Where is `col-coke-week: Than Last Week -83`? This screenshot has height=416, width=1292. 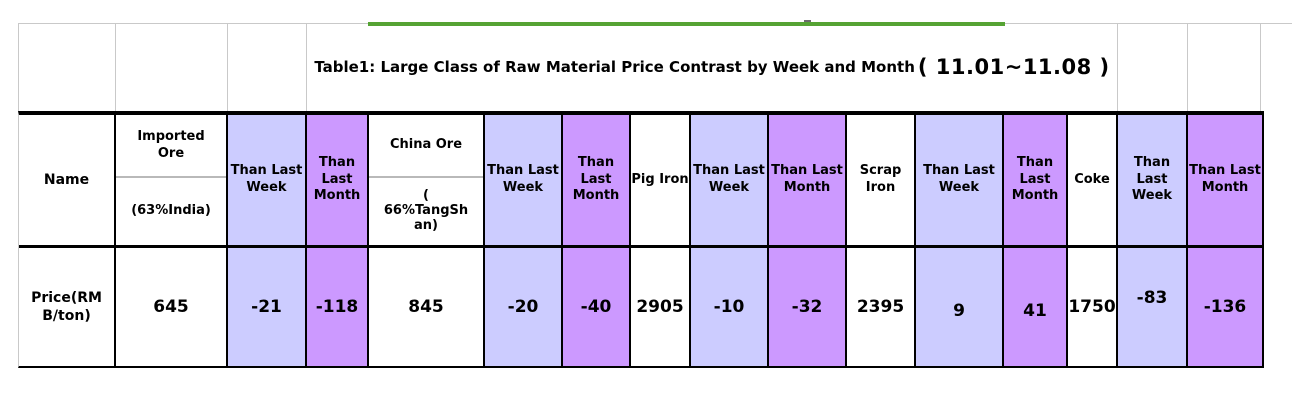
col-coke-week: Than Last Week -83 is located at coordinates (1153, 240).